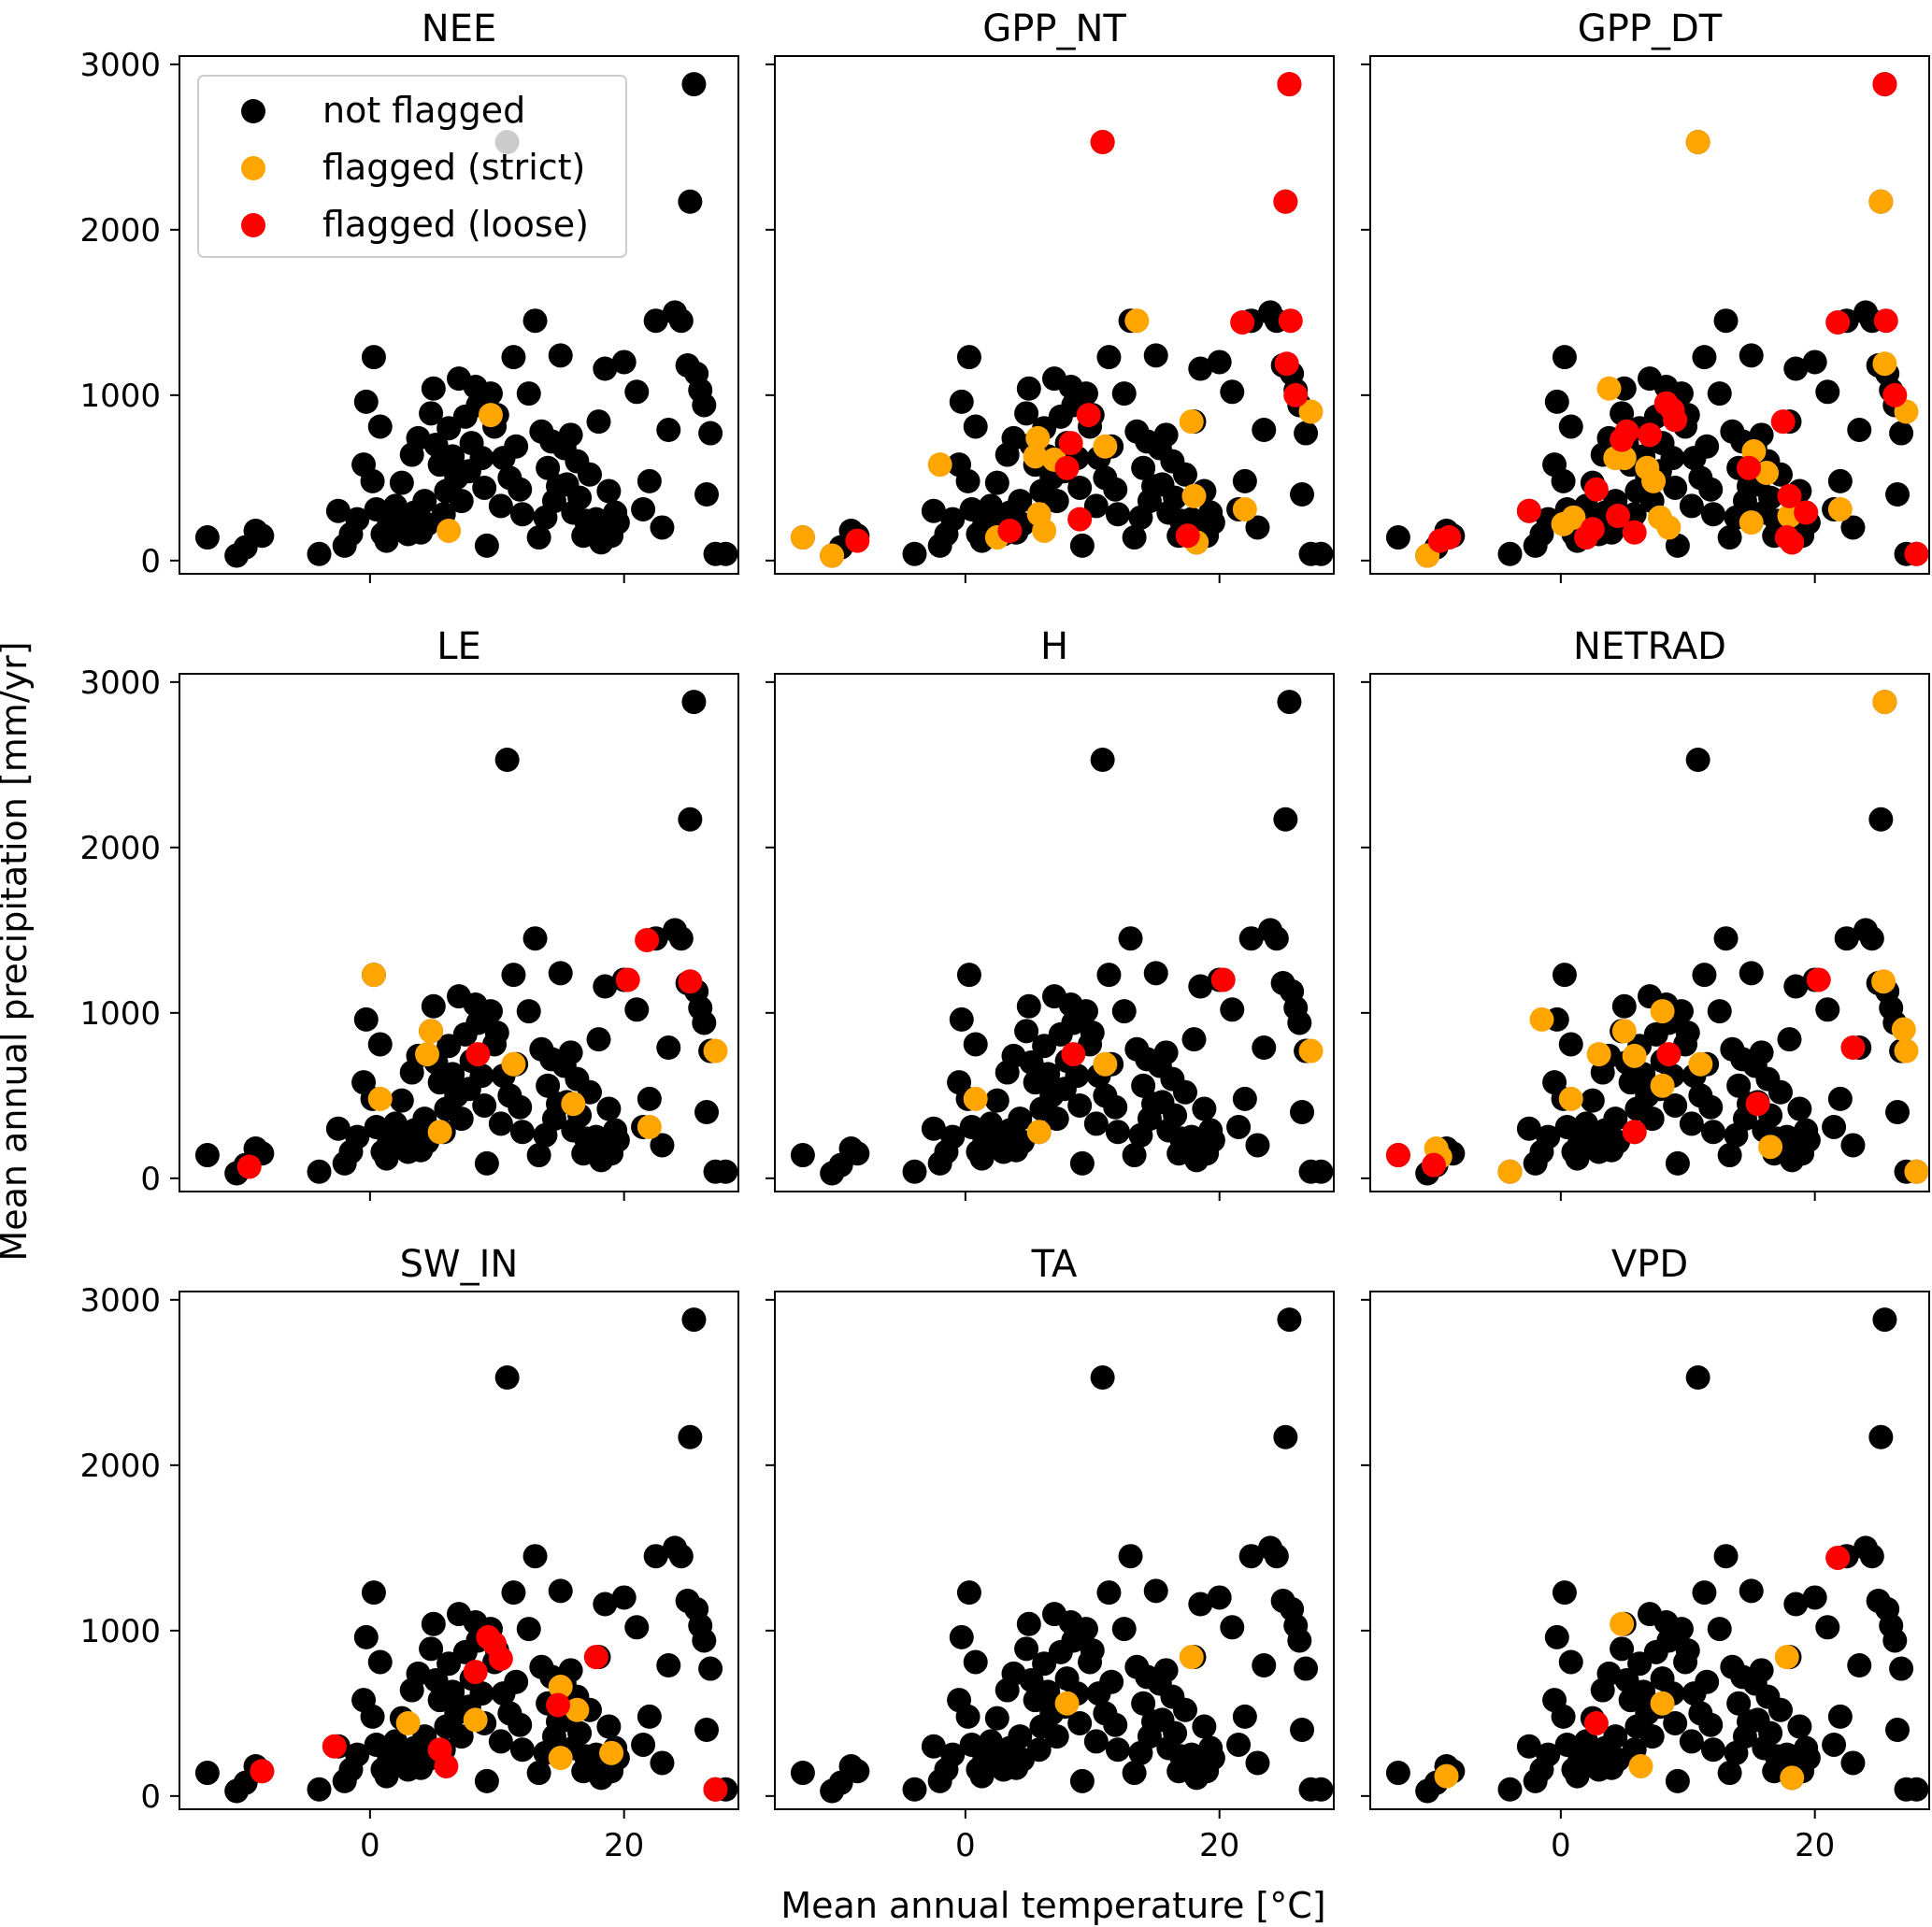 This screenshot has width=1932, height=1927. I want to click on panel-title: LE, so click(458, 646).